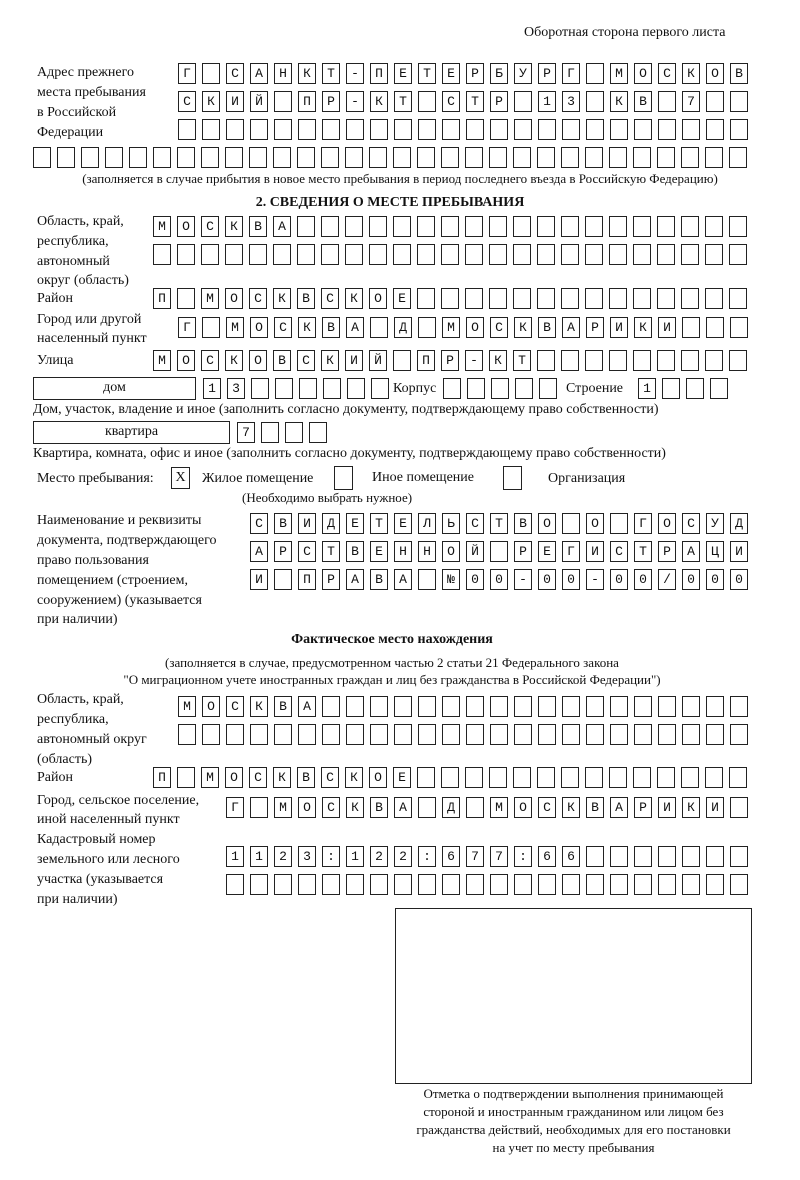 This screenshot has height=1180, width=800. I want to click on document-row-text: АРСТВЕННОЙ РЕГИСТРАЦИ, so click(507, 551).